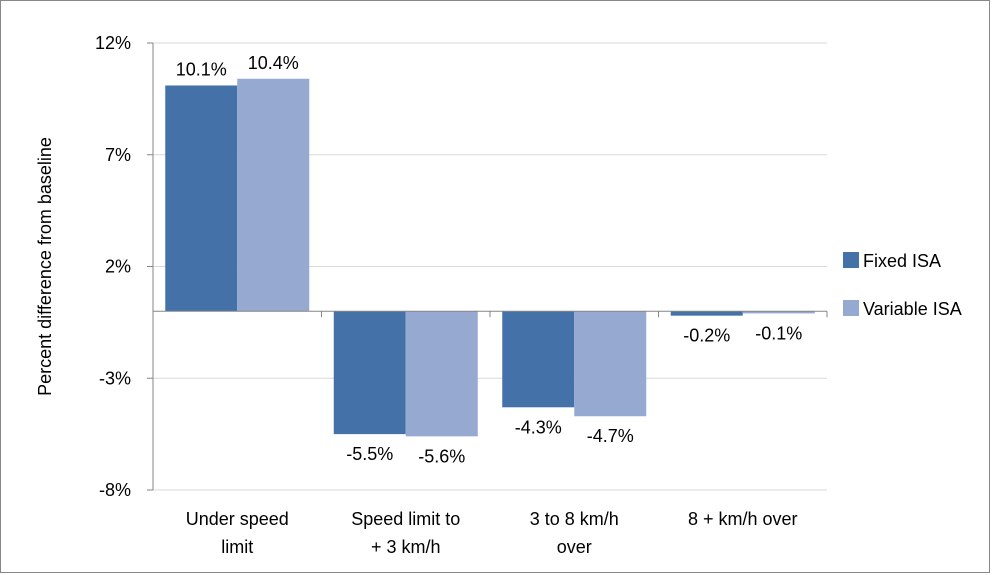  I want to click on y-tick-label: -8%, so click(115, 490).